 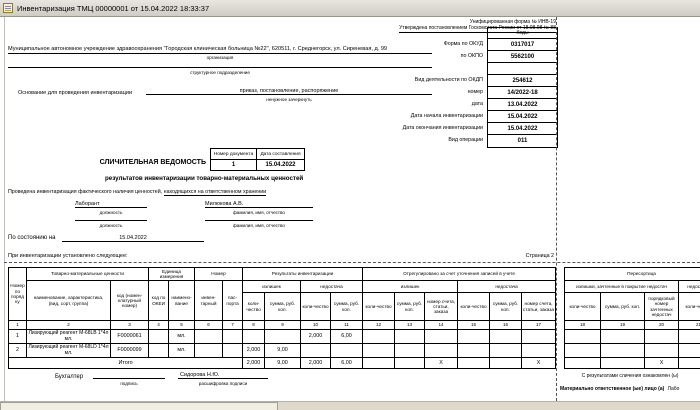 What do you see at coordinates (254, 363) in the screenshot?
I see `total-surplus-qty: 2,000` at bounding box center [254, 363].